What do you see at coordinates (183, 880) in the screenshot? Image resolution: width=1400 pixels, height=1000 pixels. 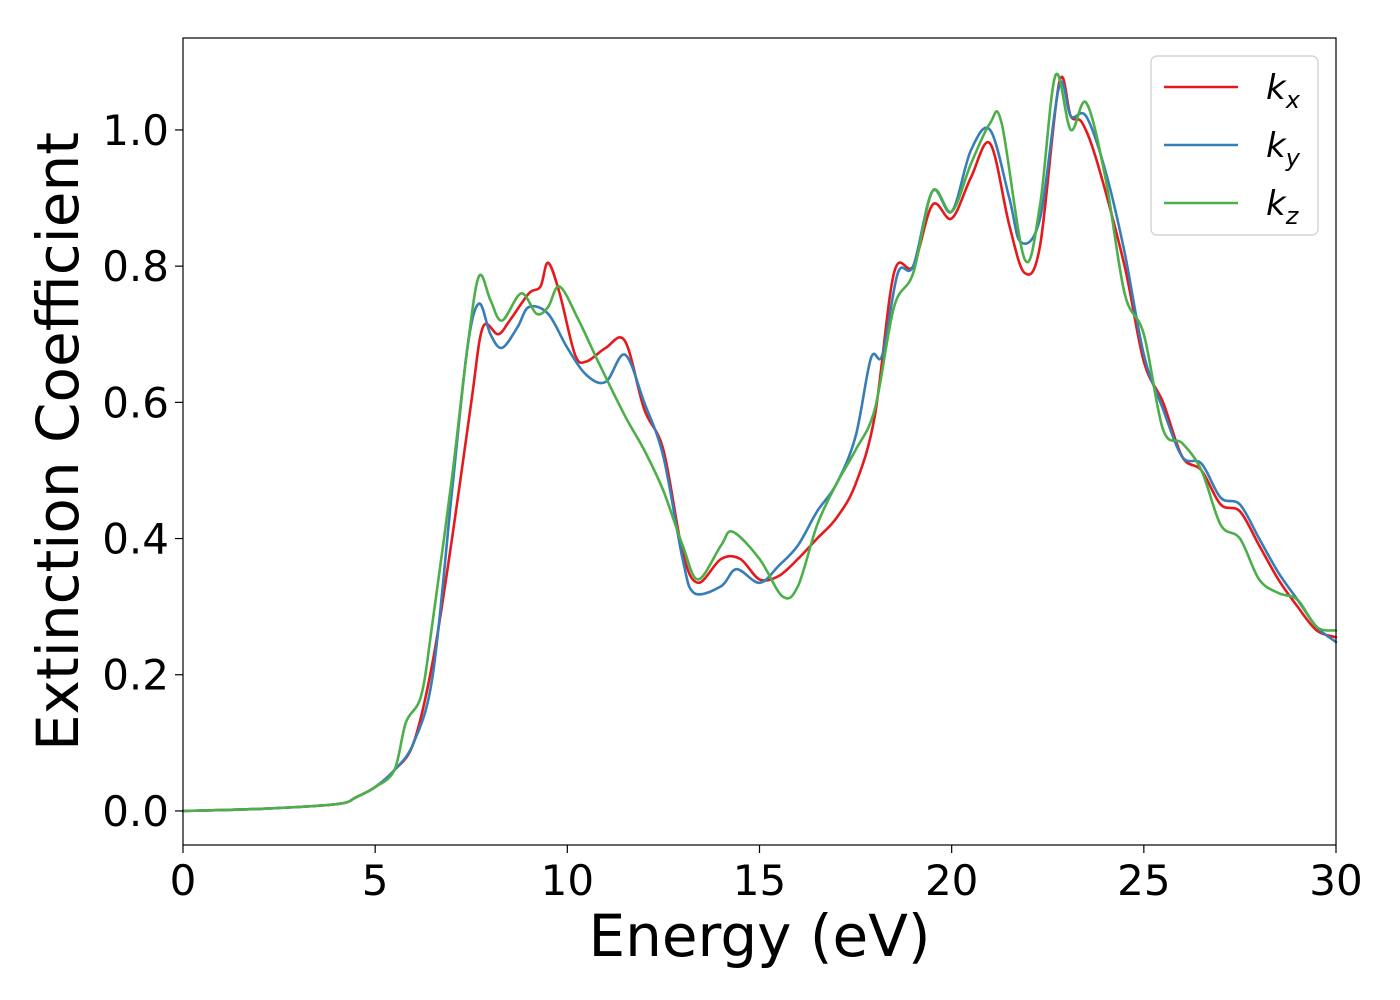 I see `x-tick-label: 0` at bounding box center [183, 880].